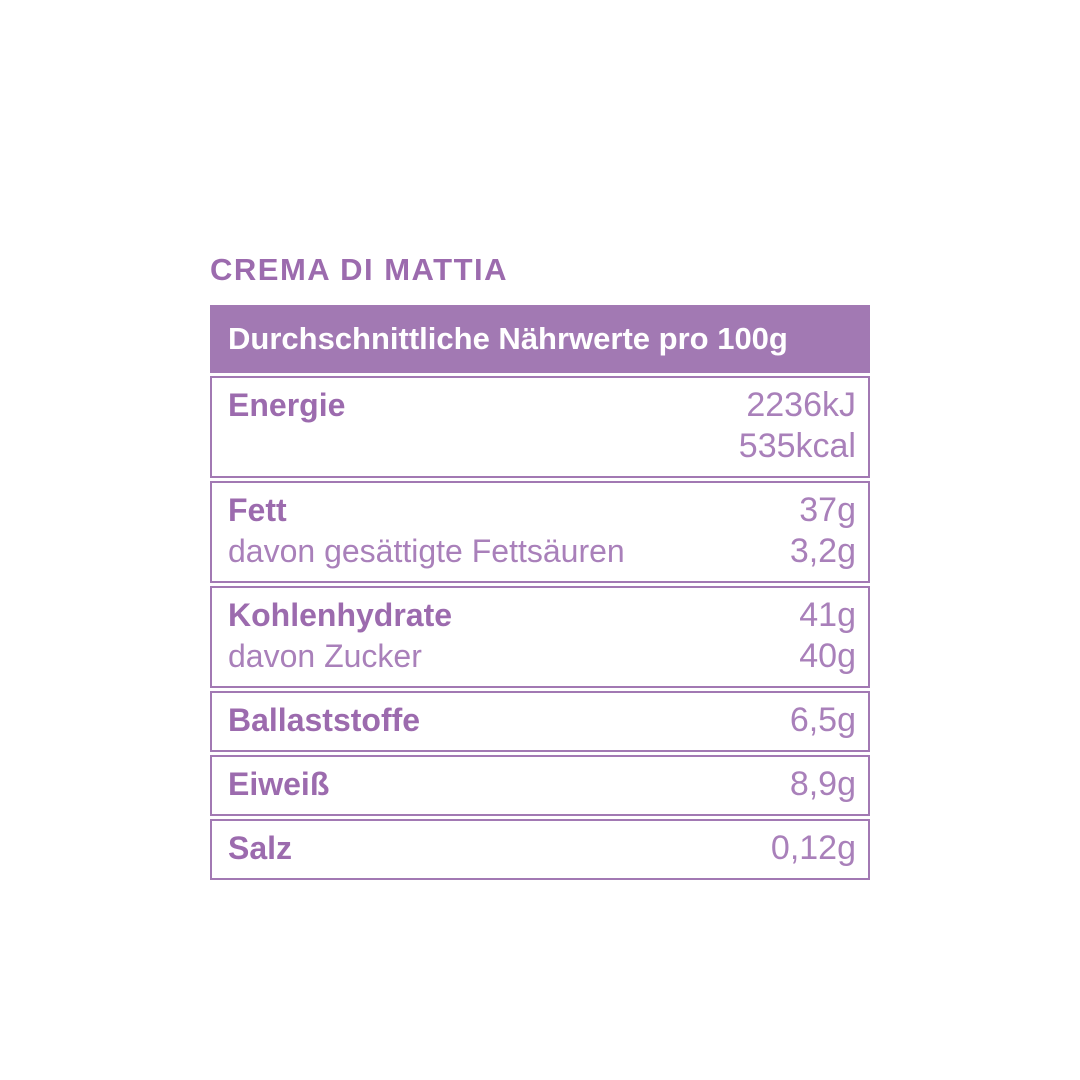 The height and width of the screenshot is (1080, 1080). What do you see at coordinates (542, 656) in the screenshot?
I see `row-line: davon Zucker 40g` at bounding box center [542, 656].